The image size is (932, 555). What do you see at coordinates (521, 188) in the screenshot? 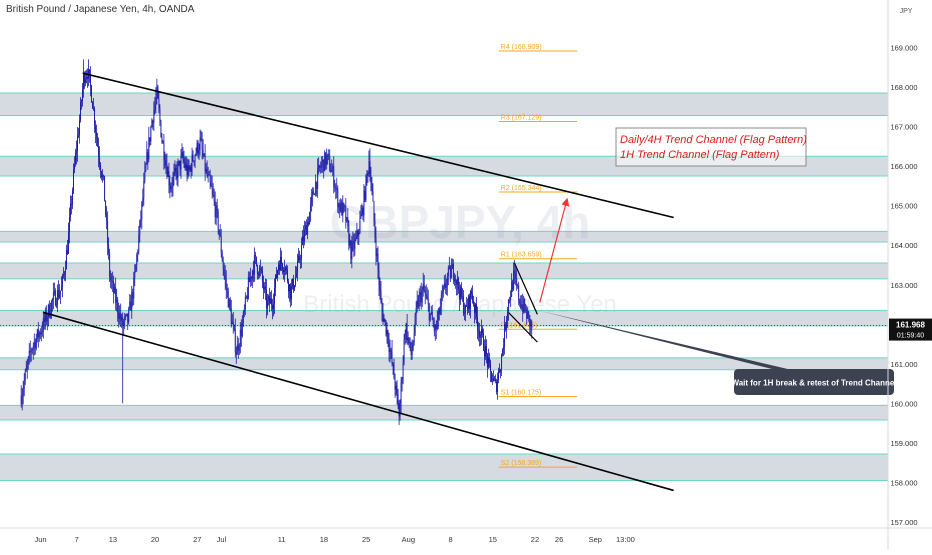
I see `pivot-label: R2 (165.344)` at bounding box center [521, 188].